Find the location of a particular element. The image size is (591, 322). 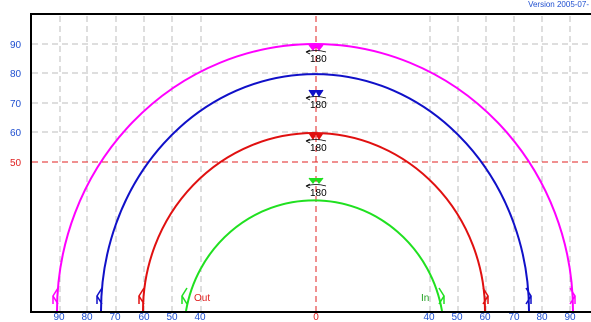

top-marker-red: 180 is located at coordinates (316, 143).